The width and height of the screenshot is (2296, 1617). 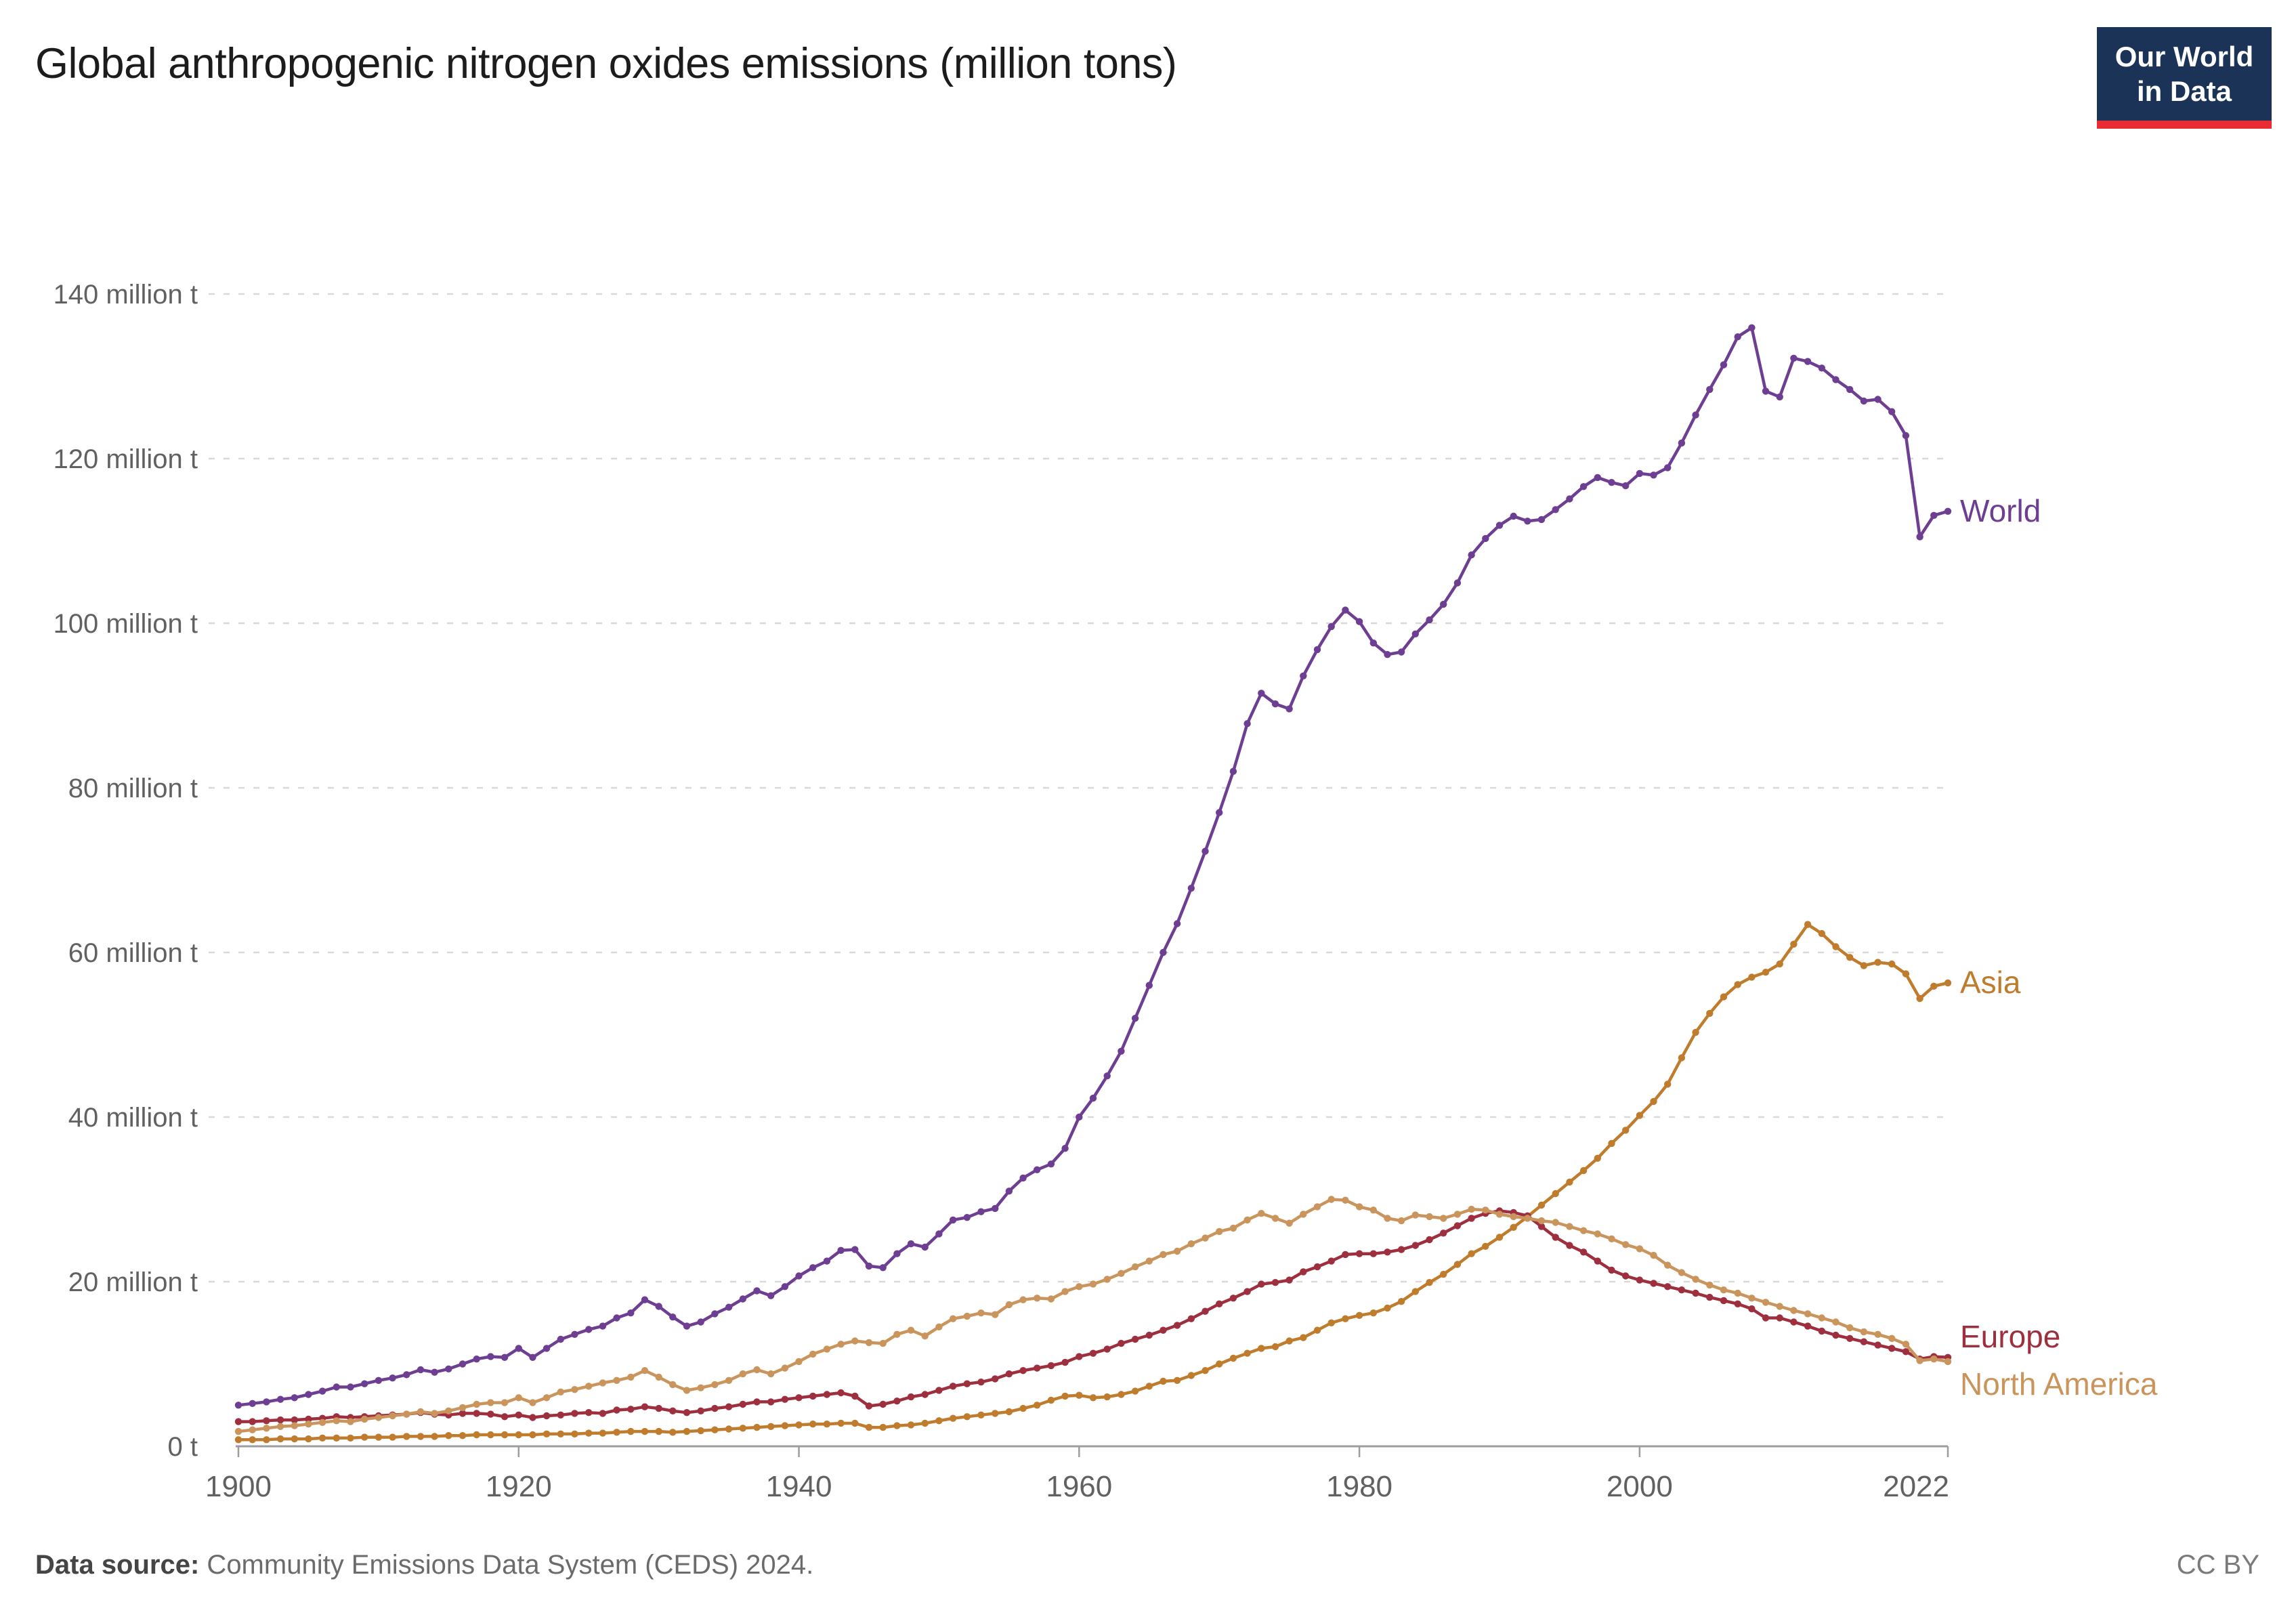 I want to click on y-tick-label-20: 20 million t, so click(x=133, y=1282).